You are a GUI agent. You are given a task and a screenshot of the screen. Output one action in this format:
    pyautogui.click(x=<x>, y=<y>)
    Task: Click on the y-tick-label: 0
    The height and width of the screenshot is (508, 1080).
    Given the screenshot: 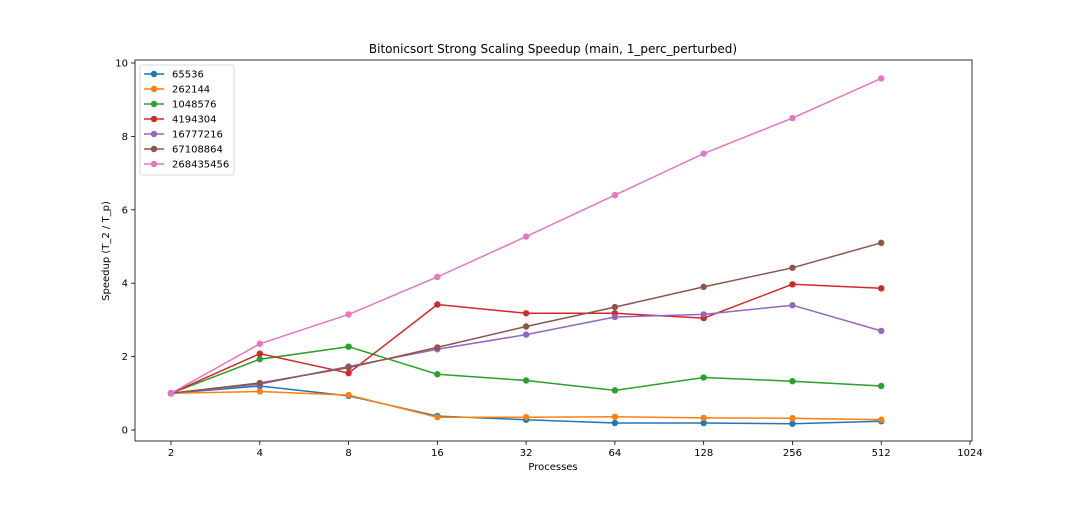 What is the action you would take?
    pyautogui.click(x=125, y=431)
    